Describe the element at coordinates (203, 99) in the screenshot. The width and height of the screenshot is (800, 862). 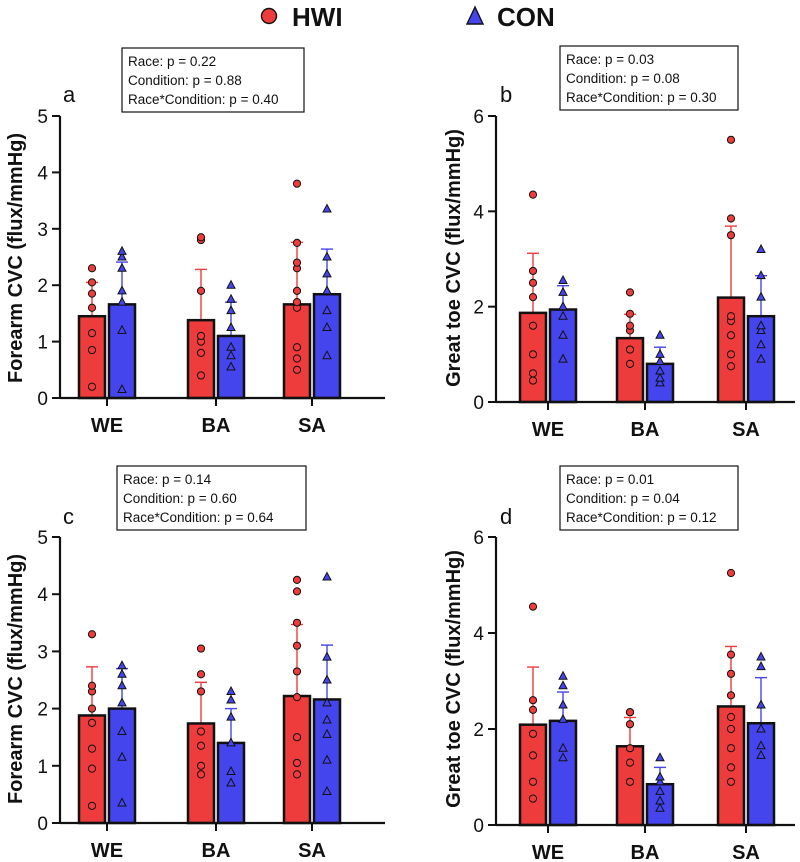
I see `stats-interaction-a: Race*Condition: p = 0.40` at that location.